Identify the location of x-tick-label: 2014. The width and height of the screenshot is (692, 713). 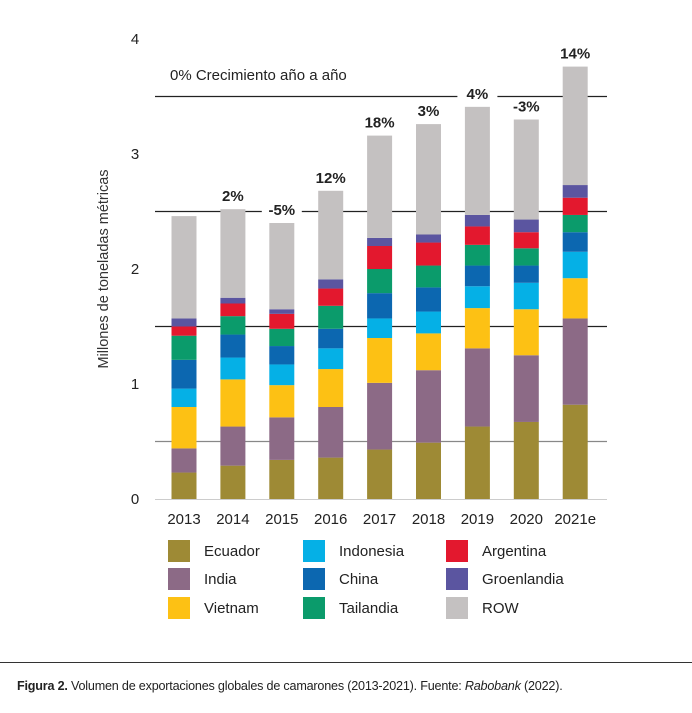
(232, 519).